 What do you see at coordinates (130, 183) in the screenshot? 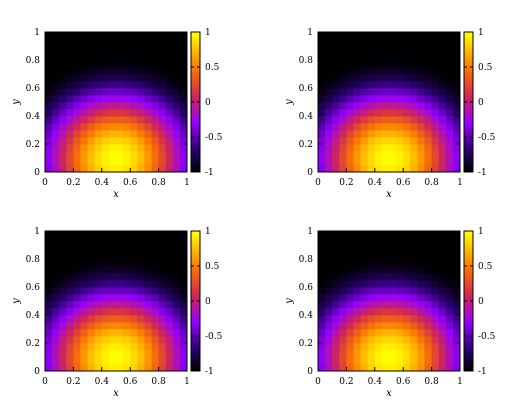
I see `x-tick-label: 0.6` at bounding box center [130, 183].